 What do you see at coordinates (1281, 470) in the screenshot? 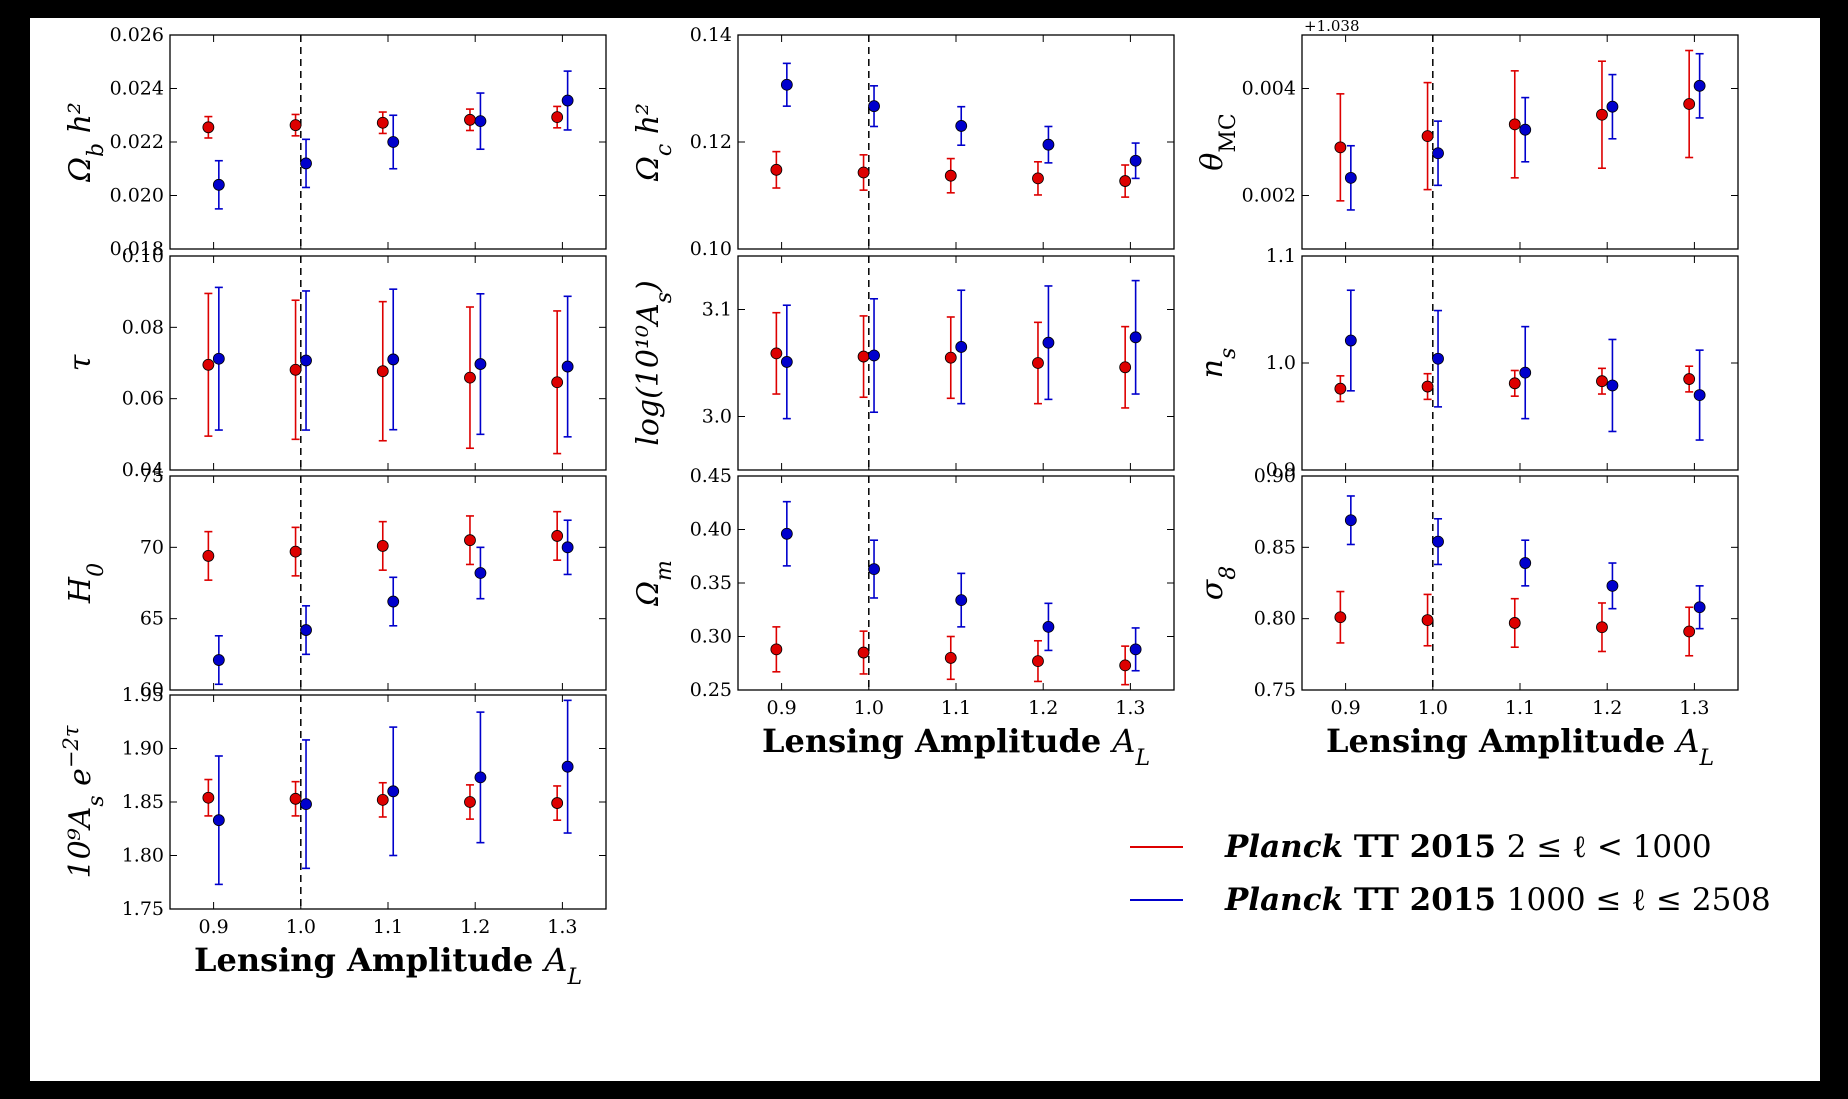
I see `y-tick-label: 0.9` at bounding box center [1281, 470].